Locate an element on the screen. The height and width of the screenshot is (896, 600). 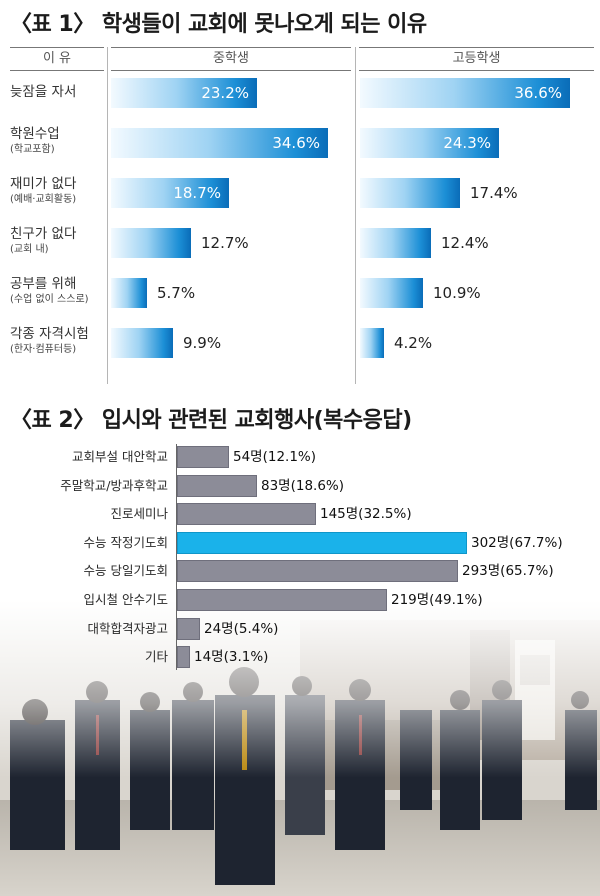
event-value-label: 54명(12.1%) is located at coordinates (275, 457).